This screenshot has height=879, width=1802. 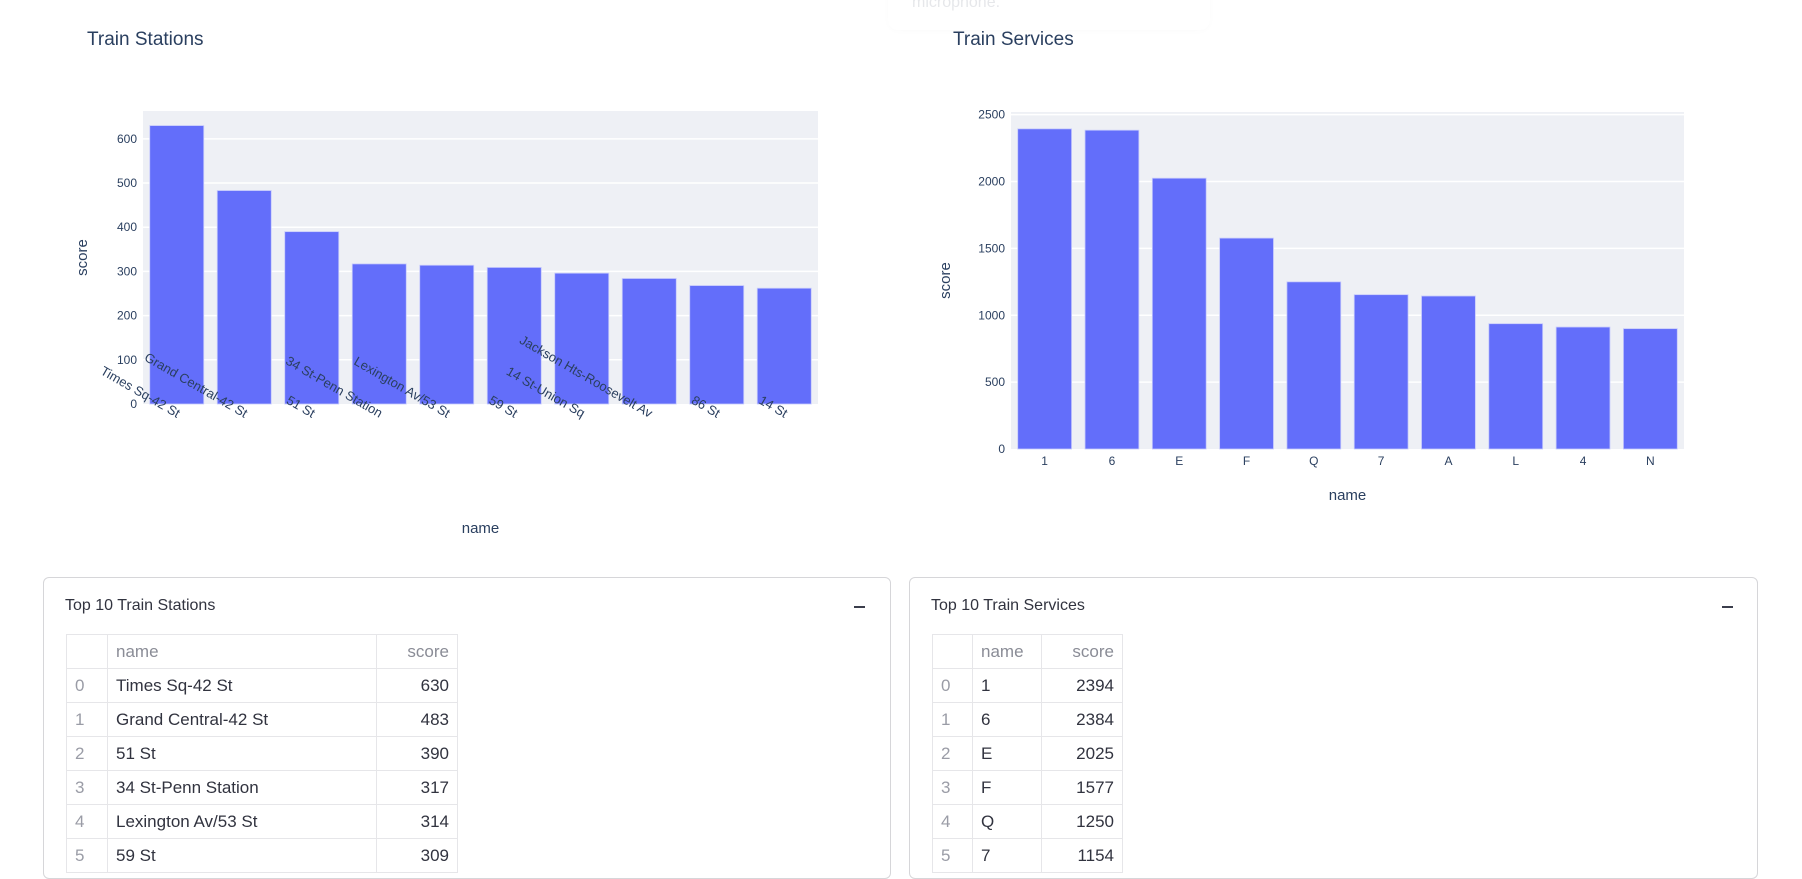 I want to click on cell-name: Times Sq-42 St, so click(x=242, y=685).